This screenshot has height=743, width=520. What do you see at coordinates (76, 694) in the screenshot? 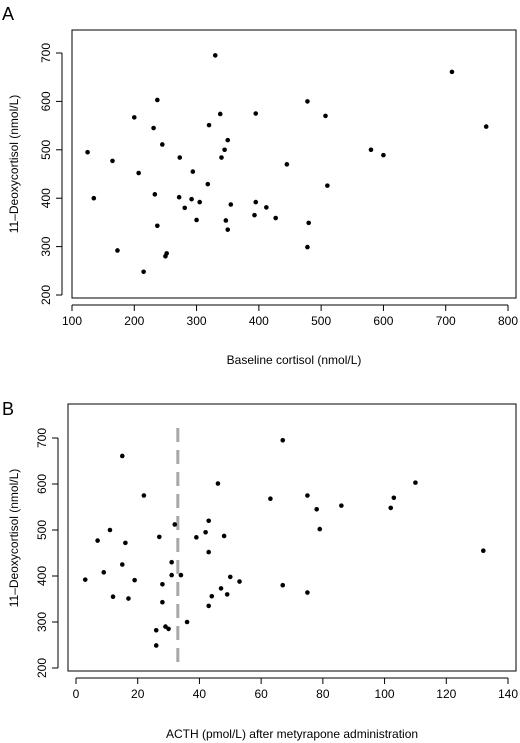
I see `x-tick-label: 0` at bounding box center [76, 694].